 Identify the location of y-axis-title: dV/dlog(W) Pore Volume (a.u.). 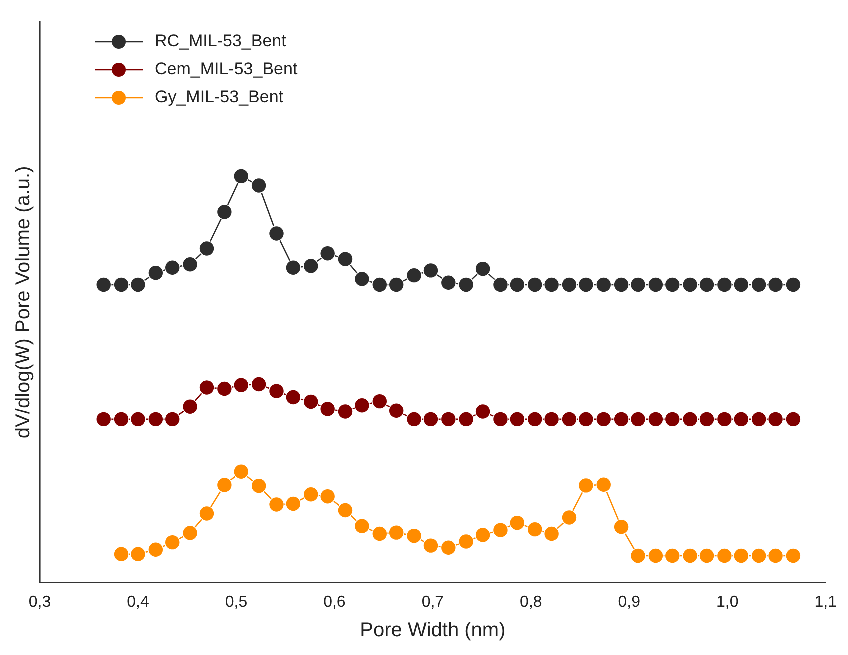
(23, 302).